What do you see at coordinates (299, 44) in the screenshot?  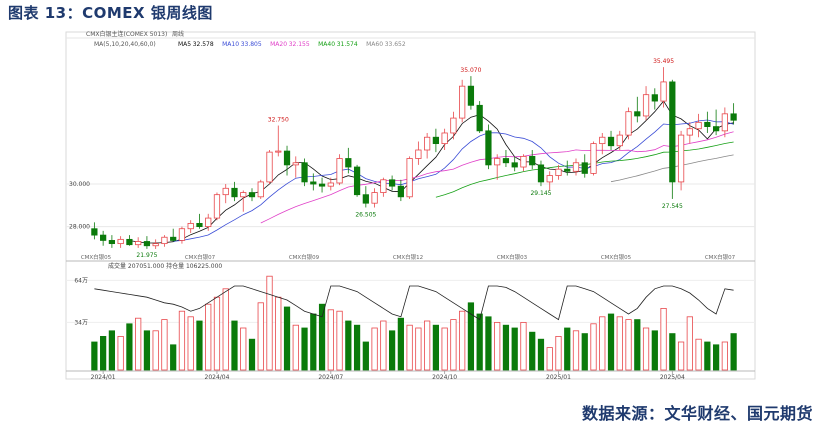 I see `ma-legend-value: 32.155` at bounding box center [299, 44].